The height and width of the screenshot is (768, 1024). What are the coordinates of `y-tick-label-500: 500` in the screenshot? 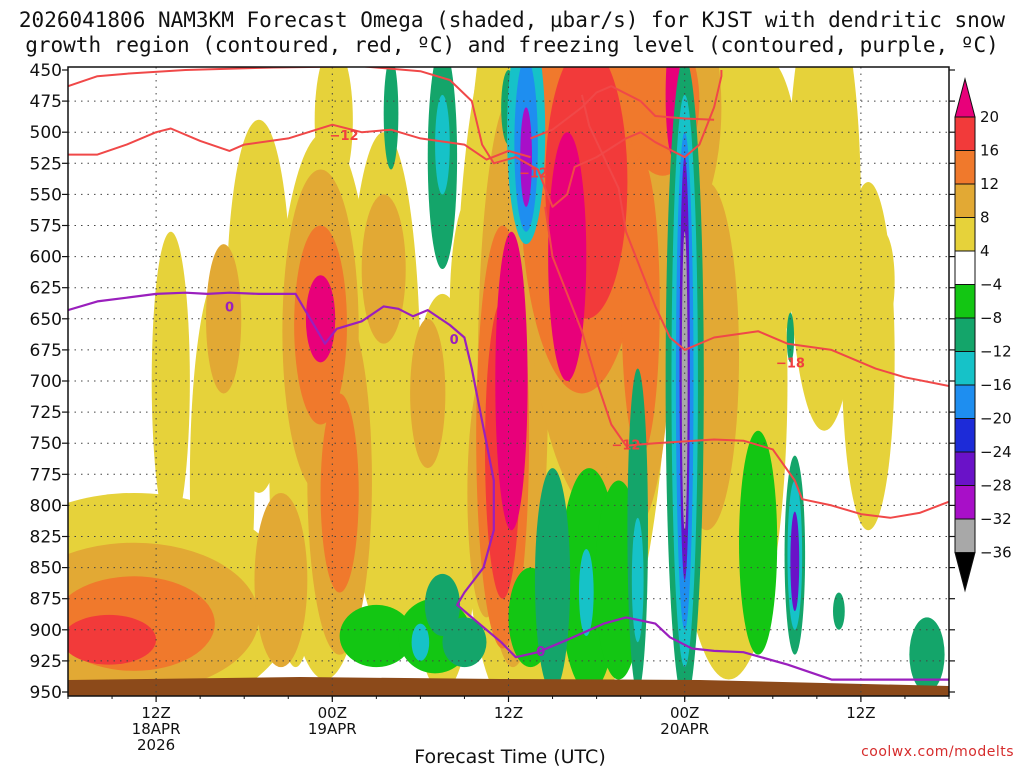 It's located at (46, 133).